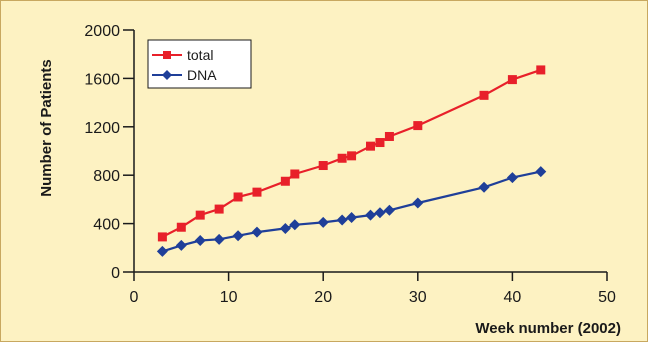 The height and width of the screenshot is (343, 648). I want to click on x-tick-label: 20, so click(323, 297).